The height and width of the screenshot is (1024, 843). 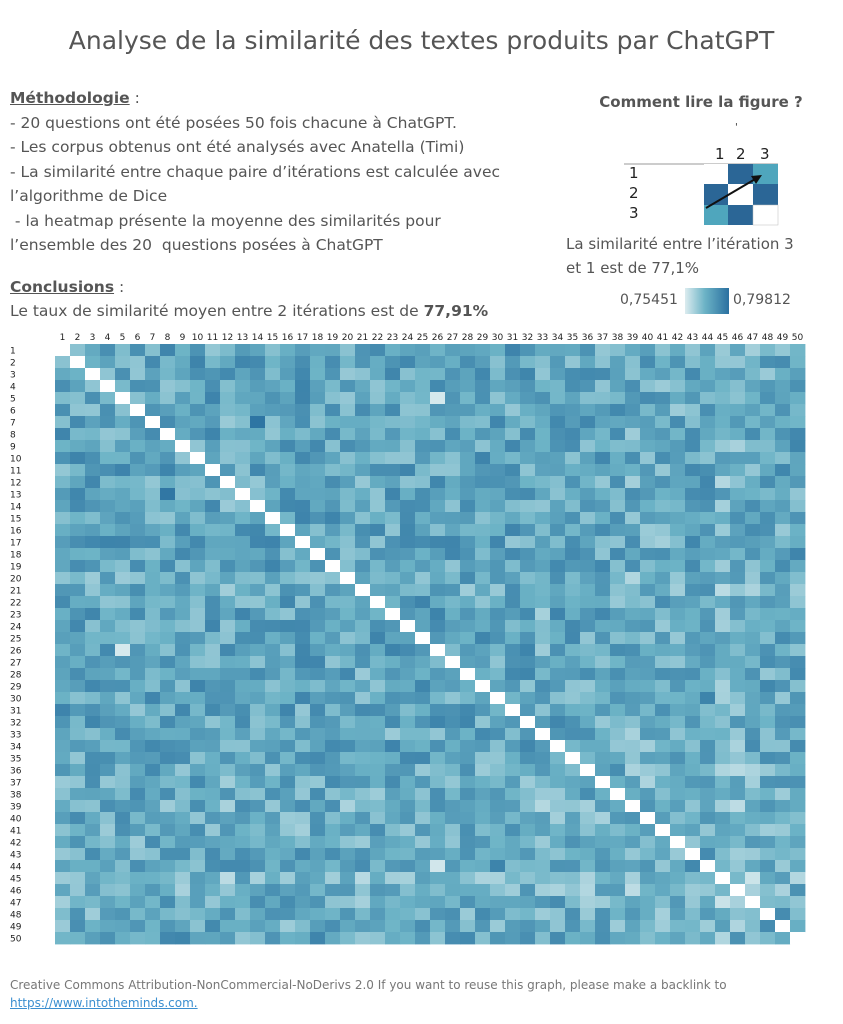 I want to click on x-tick-label: 46, so click(x=738, y=338).